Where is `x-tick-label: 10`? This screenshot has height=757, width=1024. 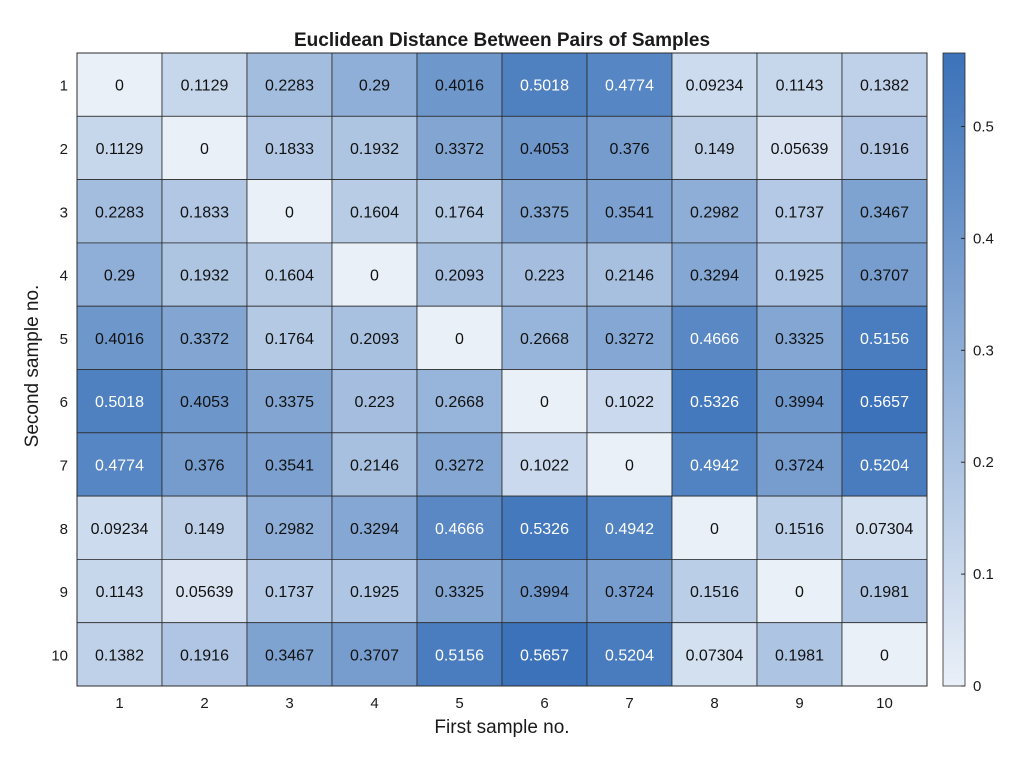
x-tick-label: 10 is located at coordinates (884, 703).